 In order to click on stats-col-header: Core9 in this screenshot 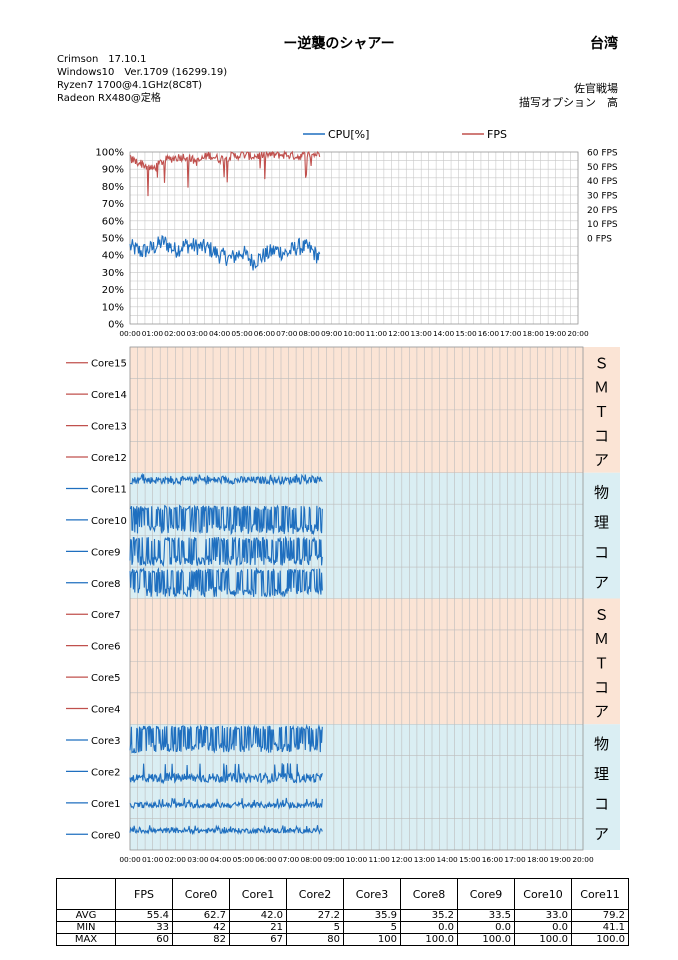, I will do `click(486, 894)`.